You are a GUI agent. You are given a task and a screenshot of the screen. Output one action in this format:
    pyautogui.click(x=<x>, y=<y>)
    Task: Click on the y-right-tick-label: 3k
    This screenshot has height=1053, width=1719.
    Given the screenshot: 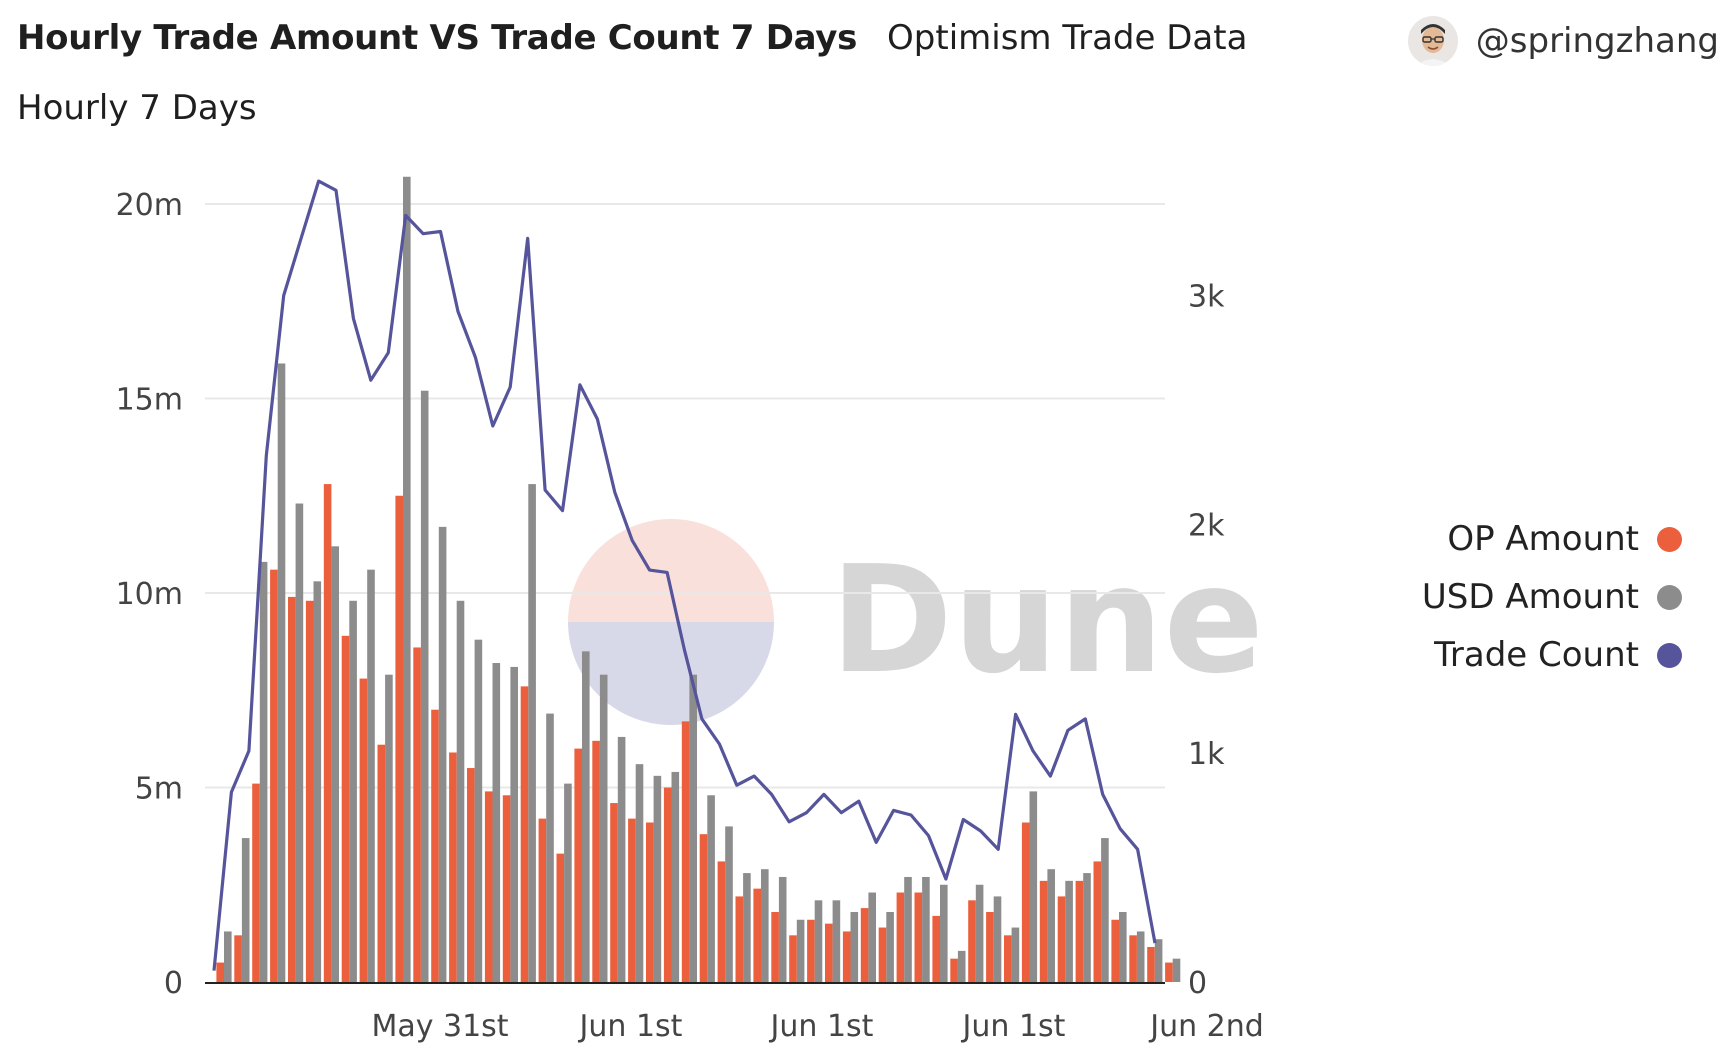 What is the action you would take?
    pyautogui.click(x=1206, y=297)
    